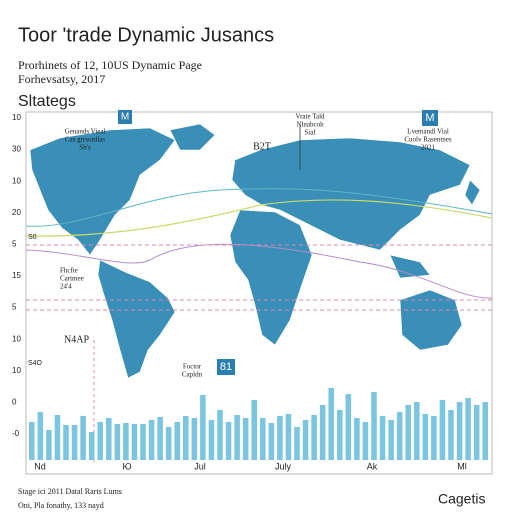 Image resolution: width=512 pixels, height=517 pixels. What do you see at coordinates (40, 466) in the screenshot?
I see `x-label: Nd` at bounding box center [40, 466].